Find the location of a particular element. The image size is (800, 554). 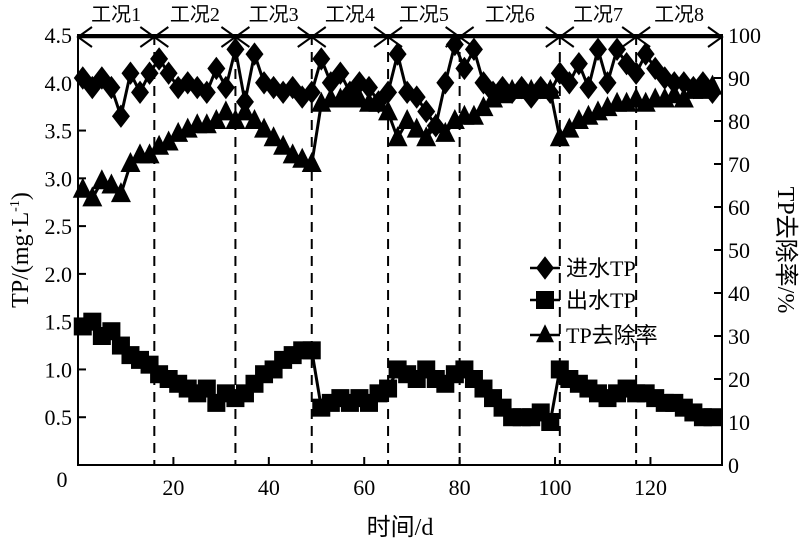

y-left-tick-label: 1.5 is located at coordinates (59, 322).